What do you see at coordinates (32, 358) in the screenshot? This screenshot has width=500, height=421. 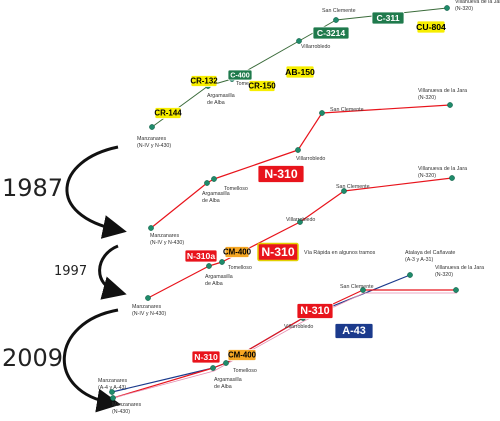 I see `year-label: 2009` at bounding box center [32, 358].